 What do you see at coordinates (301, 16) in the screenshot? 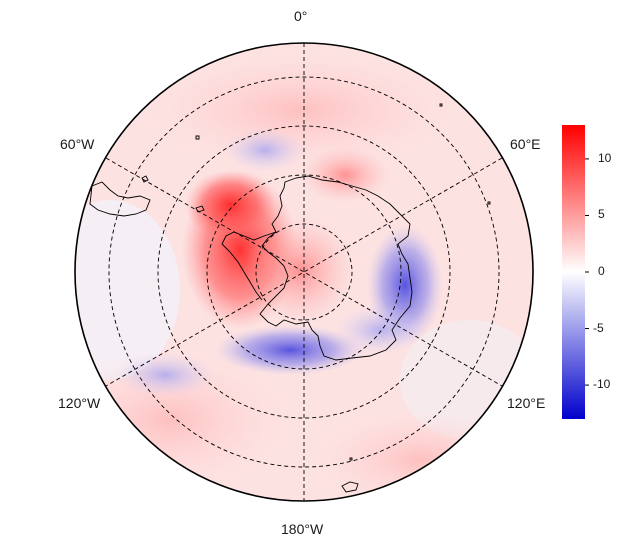
I see `lon-label-0: 0°` at bounding box center [301, 16].